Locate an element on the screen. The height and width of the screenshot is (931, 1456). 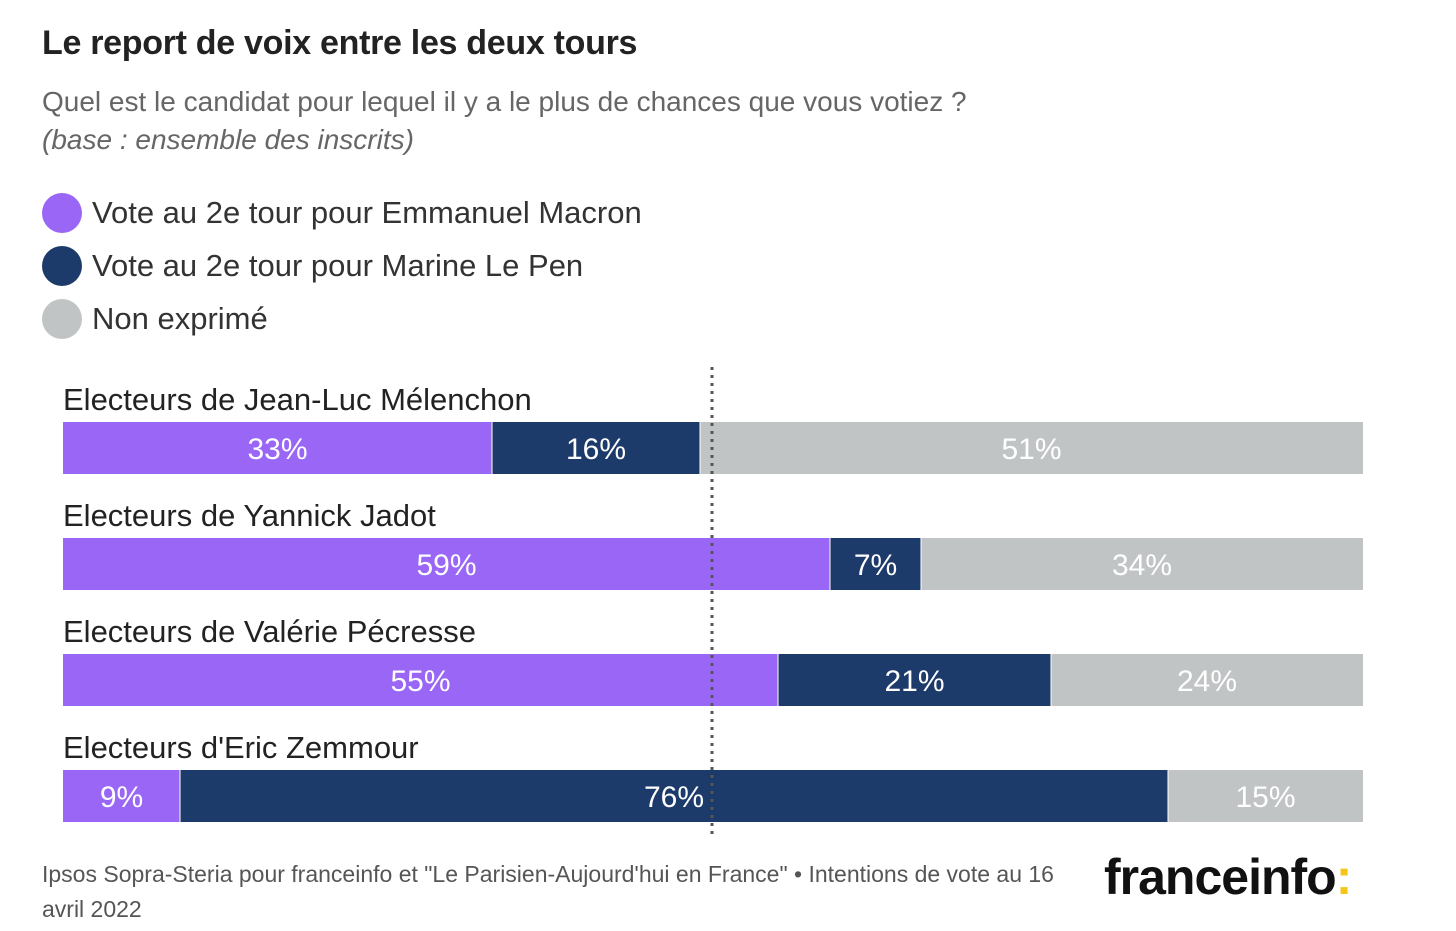
legend-label-le-pen: Vote au 2e tour pour Marine Le Pen is located at coordinates (338, 265).